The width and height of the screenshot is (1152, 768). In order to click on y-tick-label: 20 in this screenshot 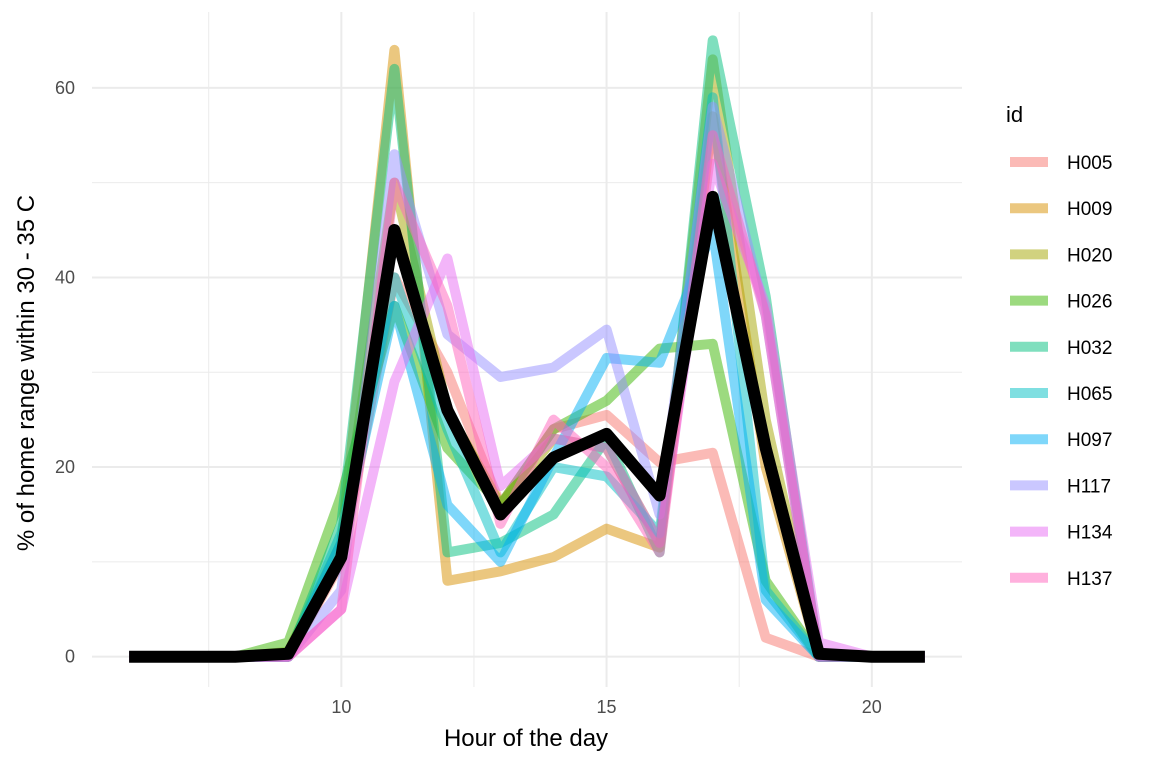, I will do `click(65, 467)`.